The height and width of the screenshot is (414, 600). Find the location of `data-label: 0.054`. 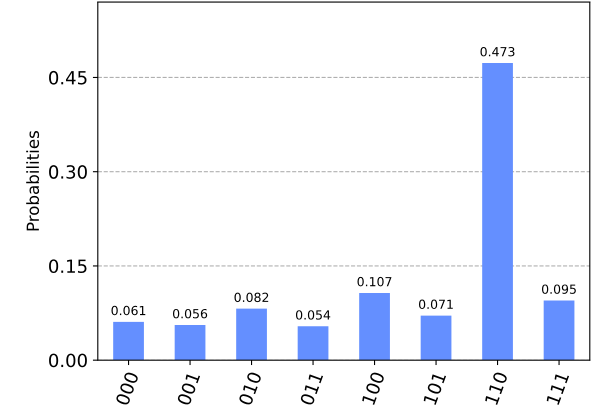

data-label: 0.054 is located at coordinates (313, 315).